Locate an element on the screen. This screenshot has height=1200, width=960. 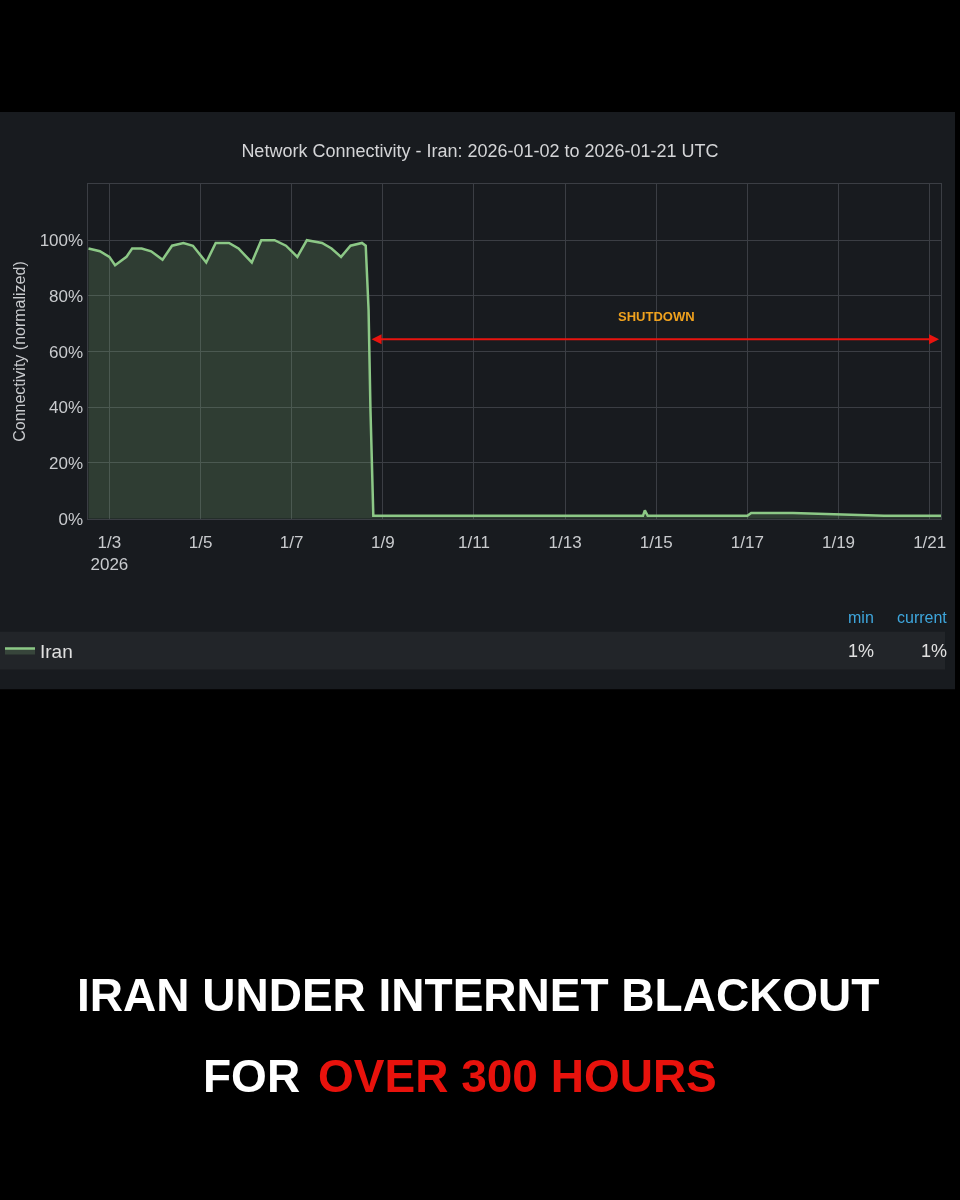
x-tick-label: 1/13 is located at coordinates (565, 543).